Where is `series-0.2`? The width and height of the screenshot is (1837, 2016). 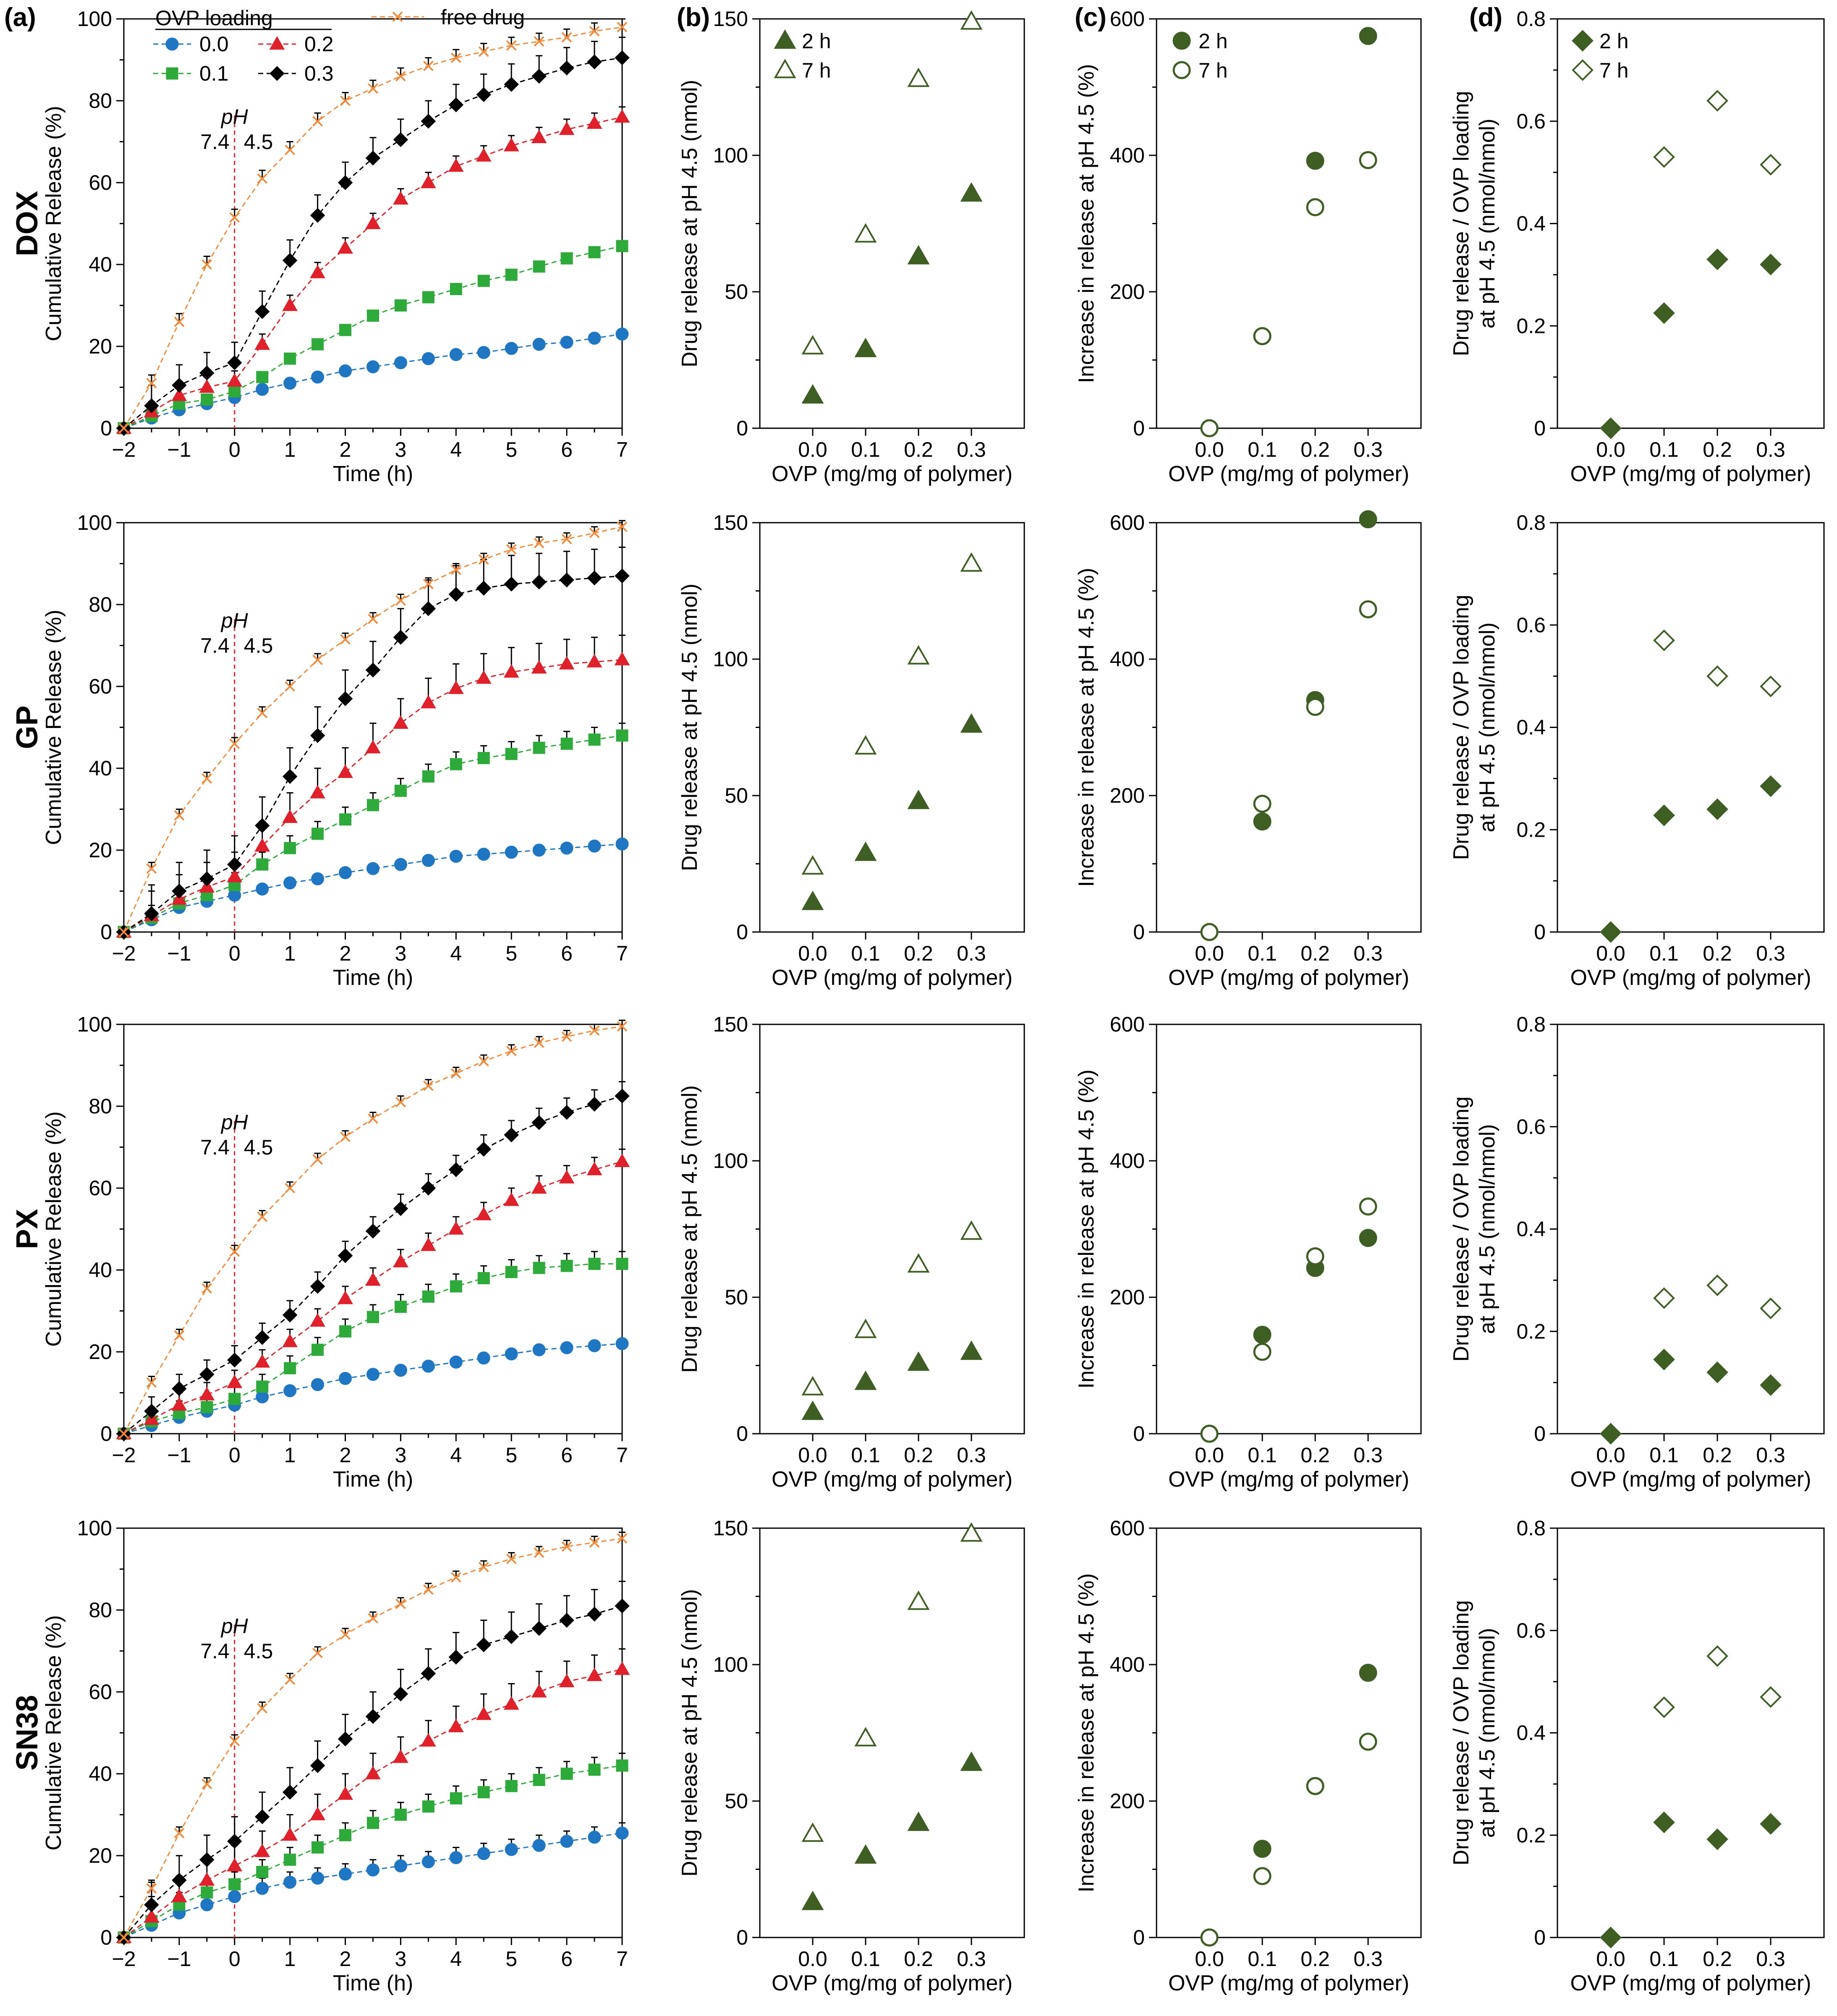 series-0.2 is located at coordinates (373, 270).